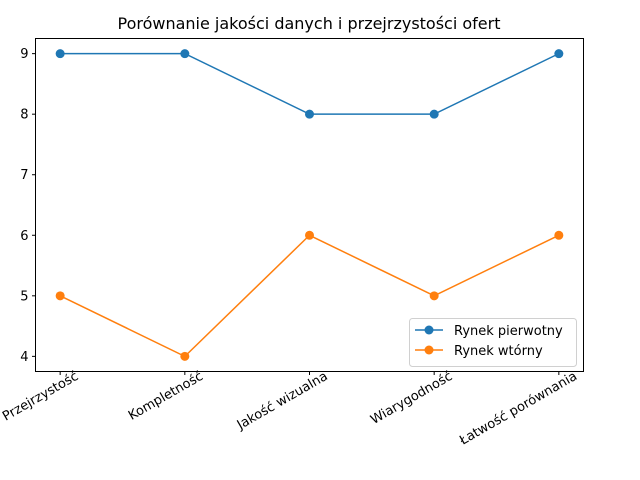 The width and height of the screenshot is (640, 480). What do you see at coordinates (310, 83) in the screenshot?
I see `series-line` at bounding box center [310, 83].